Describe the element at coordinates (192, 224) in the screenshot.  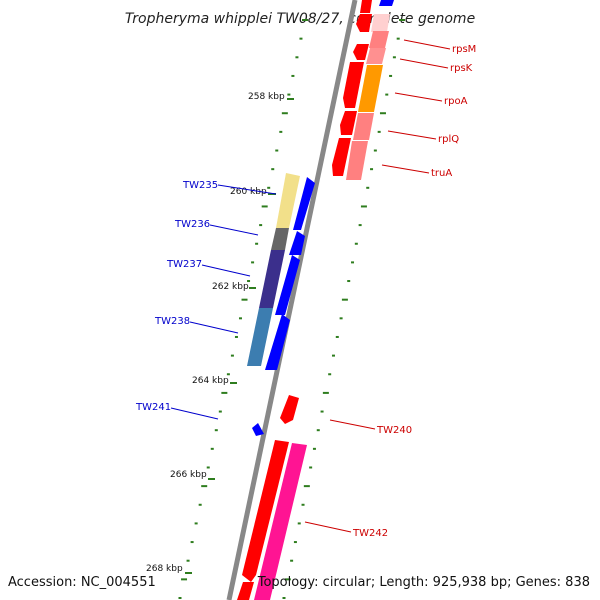
I see `gene-label-tw236: TW236` at that location.